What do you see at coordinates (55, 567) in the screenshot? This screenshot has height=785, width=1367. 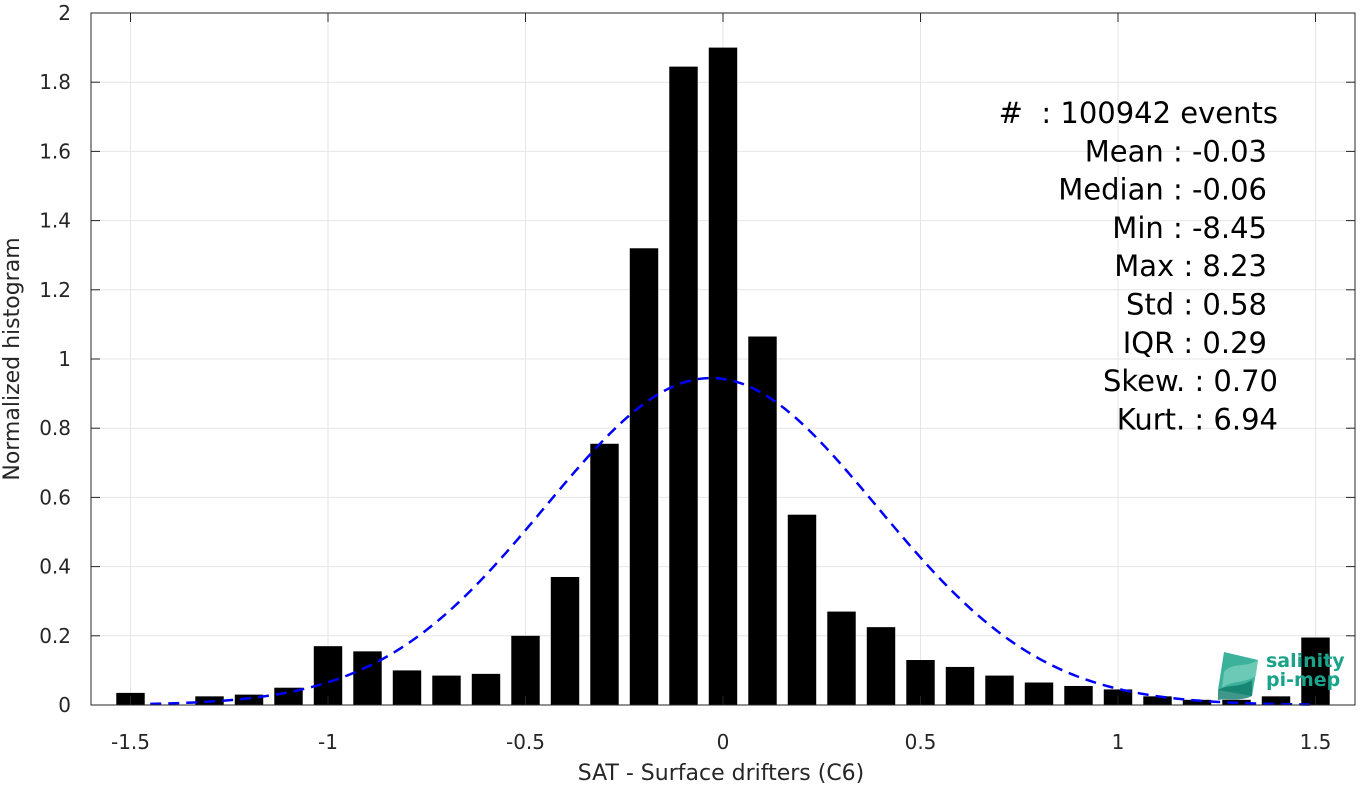 I see `y-tick-label: 0.4` at bounding box center [55, 567].